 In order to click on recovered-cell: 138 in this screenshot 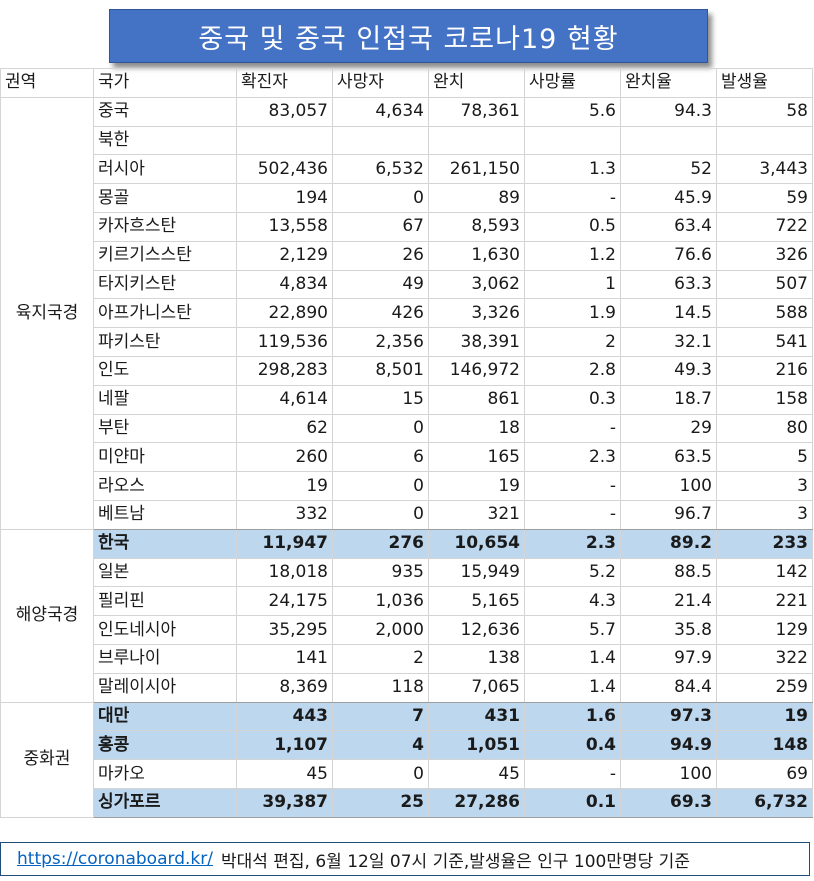, I will do `click(476, 658)`.